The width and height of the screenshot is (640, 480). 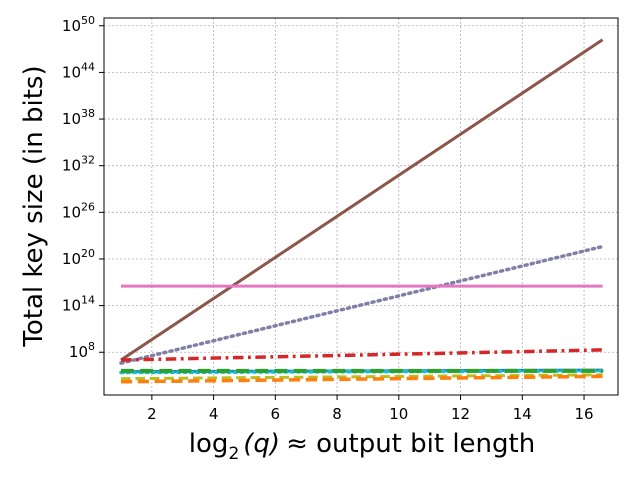 I want to click on y-tick-label: 1038, so click(x=78, y=117).